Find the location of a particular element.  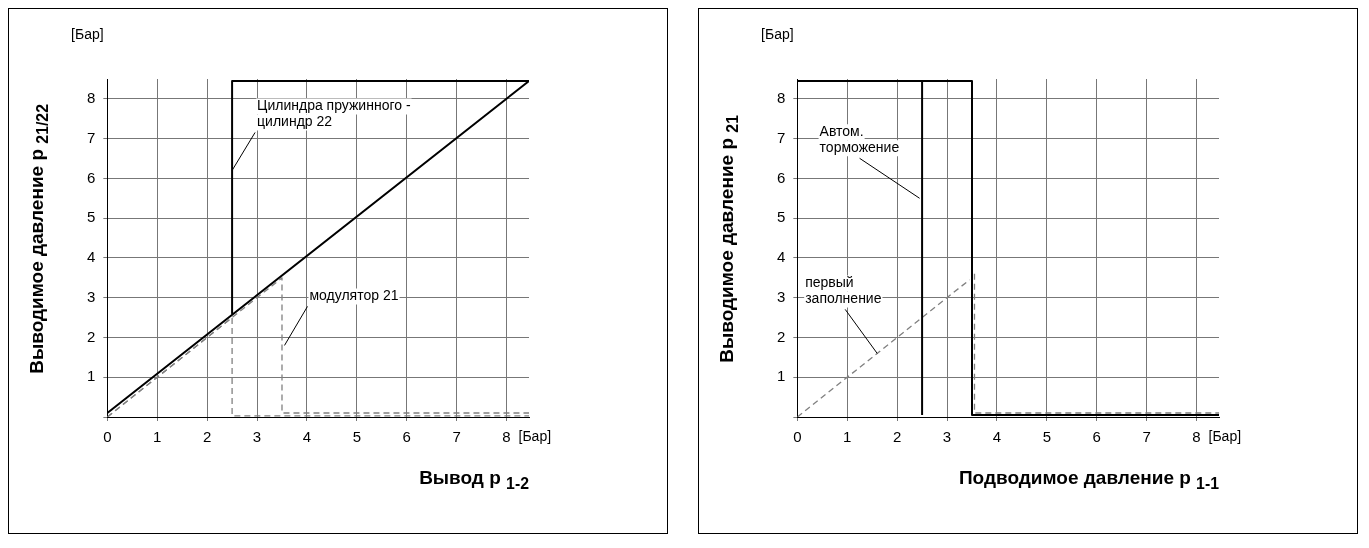

x-axis-title: Подводимое давление p $_{1-1}$ is located at coordinates (1088, 480).